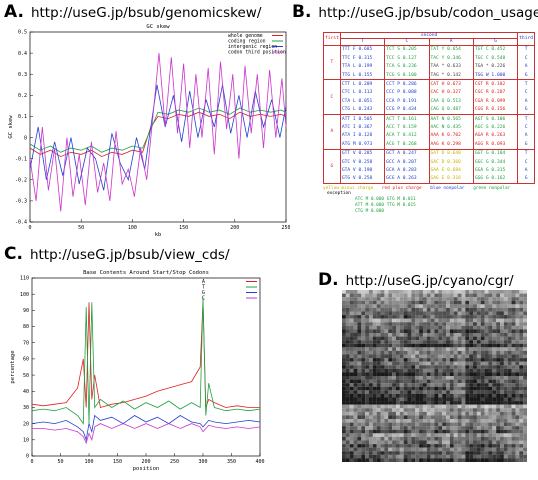 The height and width of the screenshot is (480, 538). What do you see at coordinates (129, 255) in the screenshot?
I see `panel-c-url: http://useG.jp/bsub/view_cds/` at bounding box center [129, 255].